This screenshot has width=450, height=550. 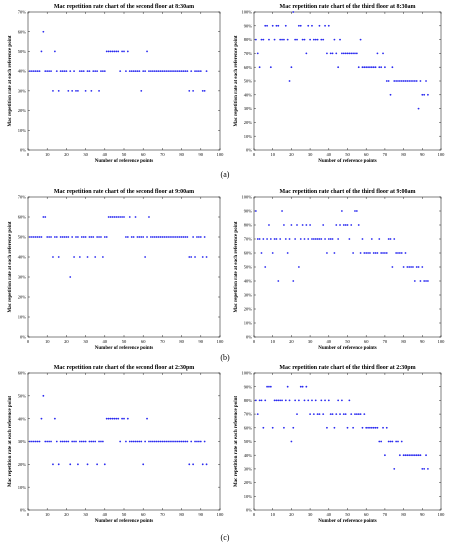 I want to click on y-tick-label: 0%, so click(x=249, y=337).